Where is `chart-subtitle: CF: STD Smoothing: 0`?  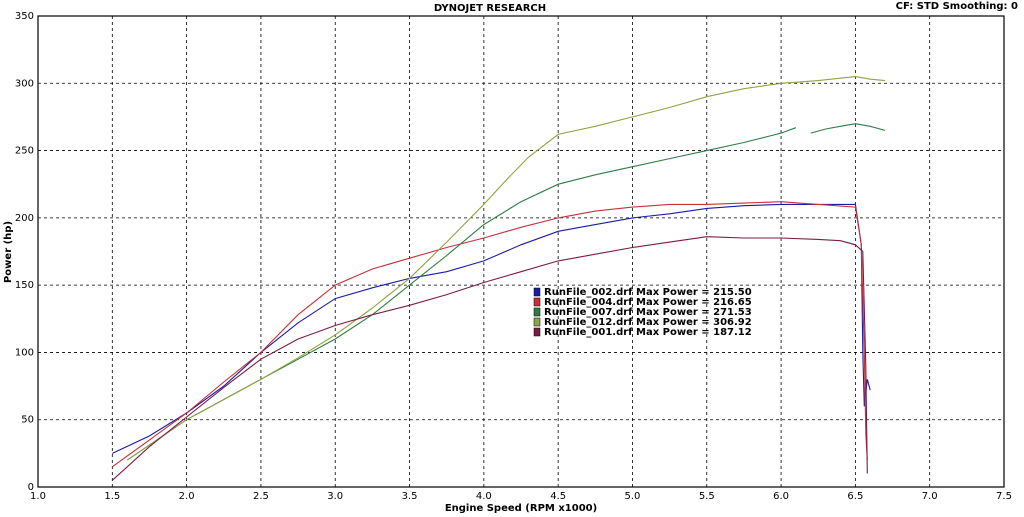 chart-subtitle: CF: STD Smoothing: 0 is located at coordinates (957, 6).